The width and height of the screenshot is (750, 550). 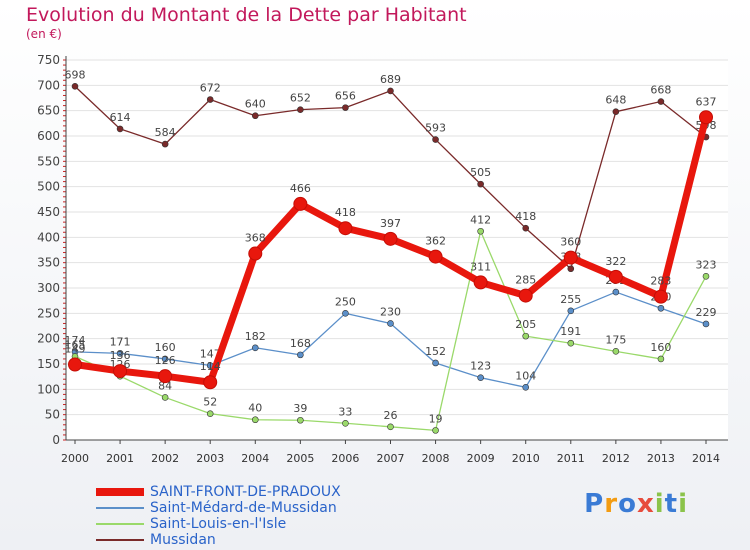 What do you see at coordinates (616, 458) in the screenshot?
I see `x-tick-label: 2012` at bounding box center [616, 458].